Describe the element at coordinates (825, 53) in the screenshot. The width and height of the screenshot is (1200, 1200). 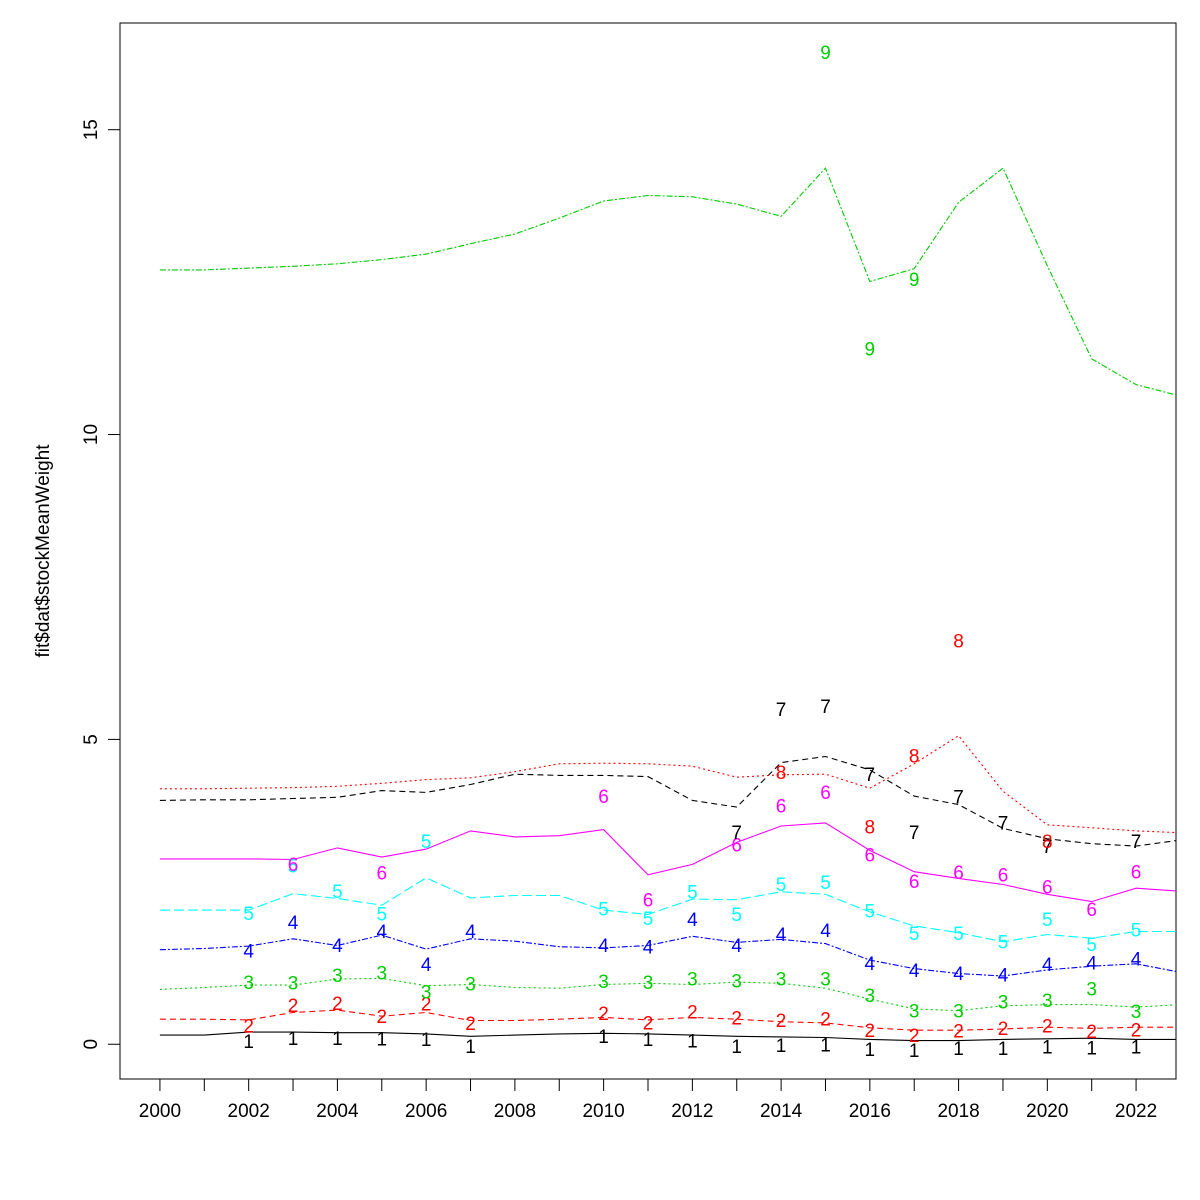
I see `observed-point-9: 9` at that location.